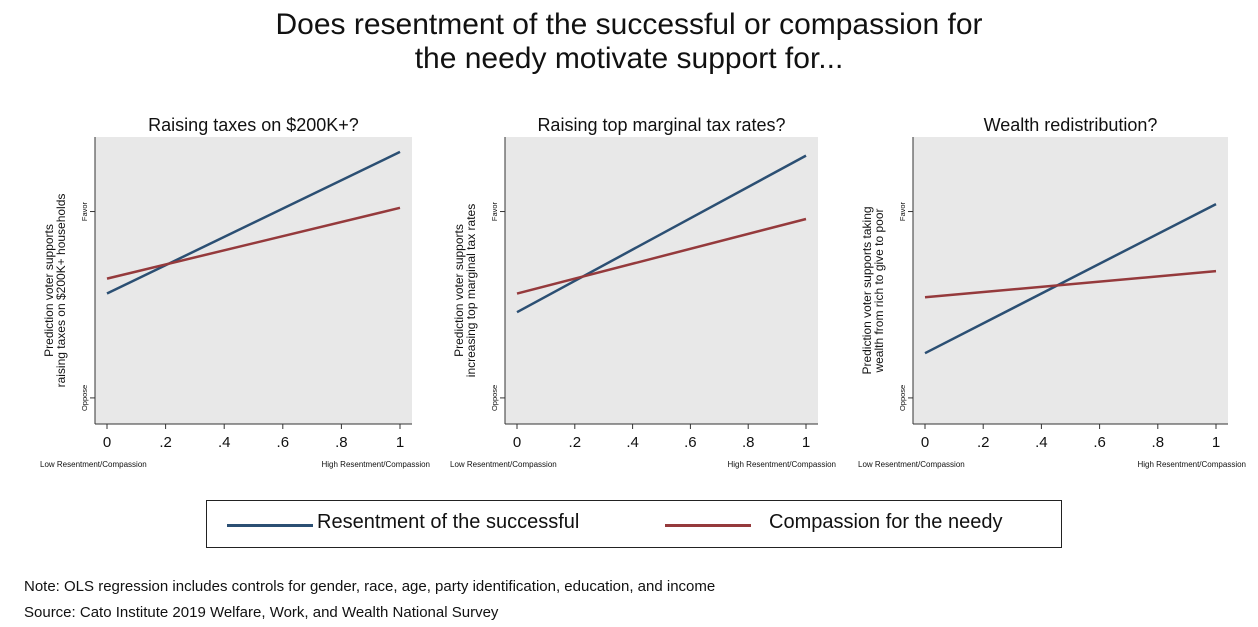  Describe the element at coordinates (400, 442) in the screenshot. I see `x-tick-label-1-1: 1` at that location.